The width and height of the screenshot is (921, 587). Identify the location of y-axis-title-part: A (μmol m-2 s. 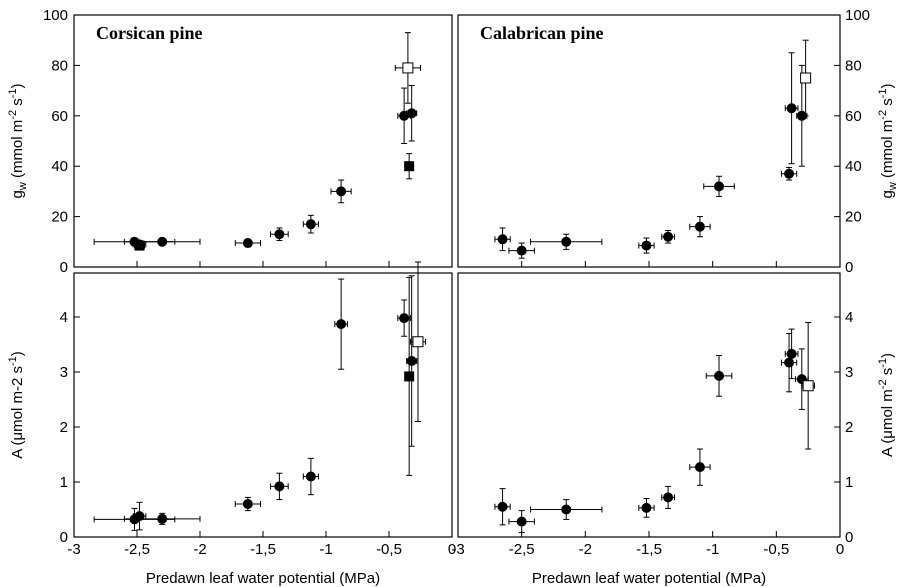
(17, 412).